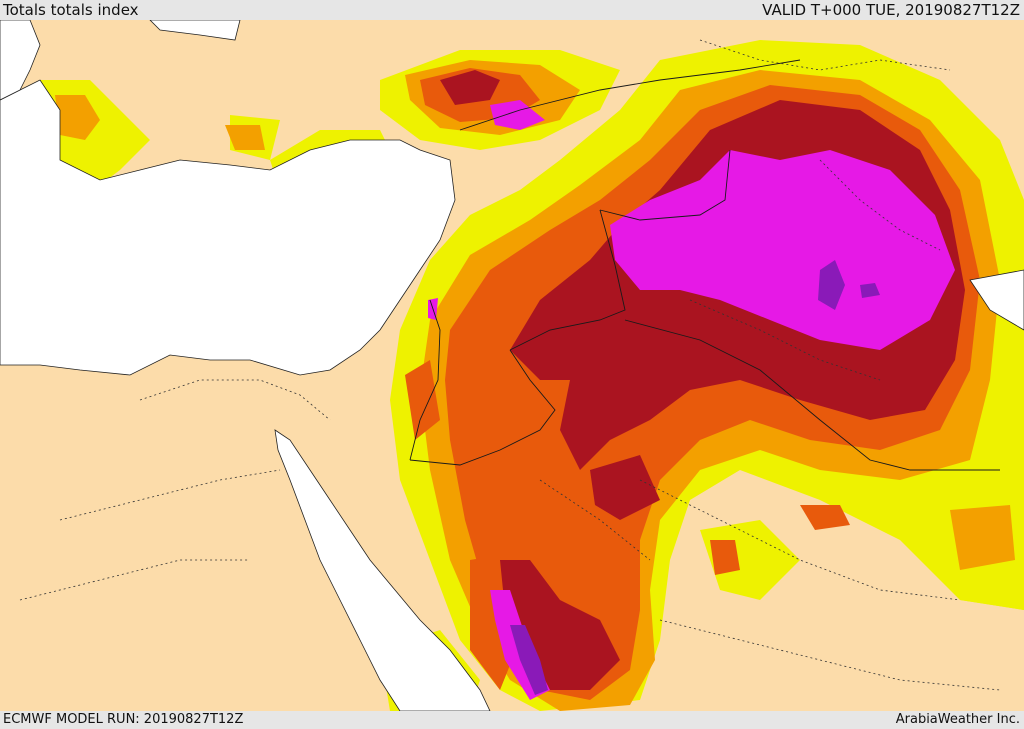 This screenshot has height=729, width=1024. What do you see at coordinates (957, 719) in the screenshot?
I see `credit-label: ArabiaWeather Inc.` at bounding box center [957, 719].